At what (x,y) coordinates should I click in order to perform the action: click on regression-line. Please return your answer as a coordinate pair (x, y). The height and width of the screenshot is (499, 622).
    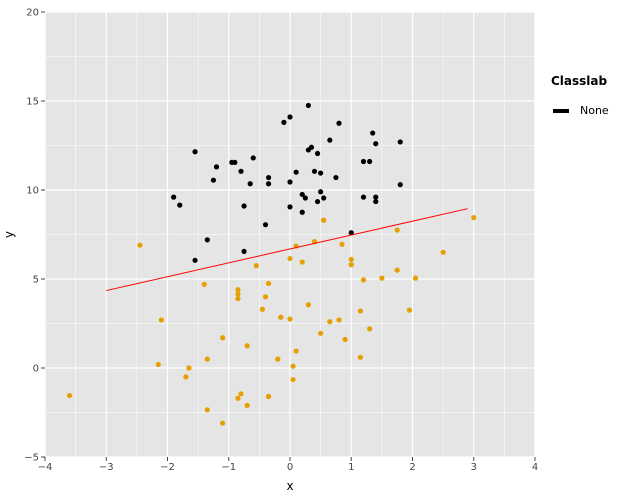
    Looking at the image, I should click on (287, 250).